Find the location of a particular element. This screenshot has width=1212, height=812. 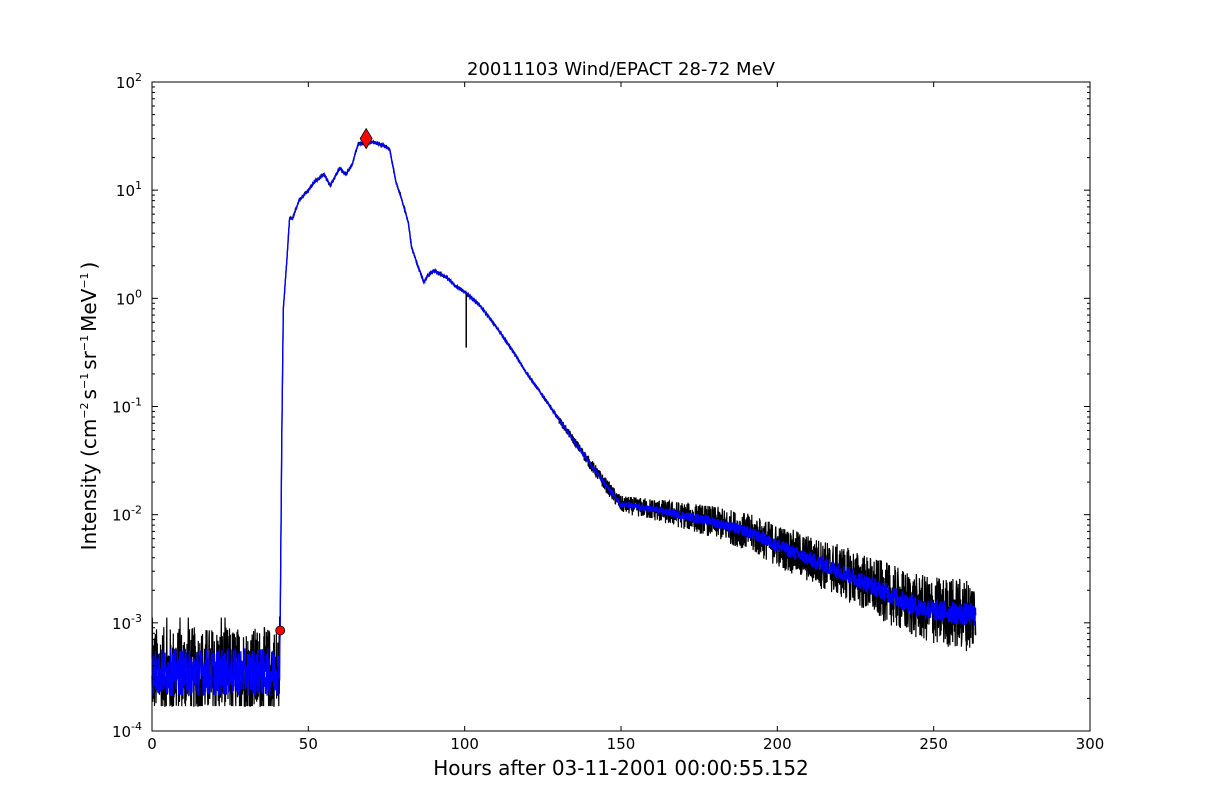

x-tick-label: 100 is located at coordinates (464, 744).